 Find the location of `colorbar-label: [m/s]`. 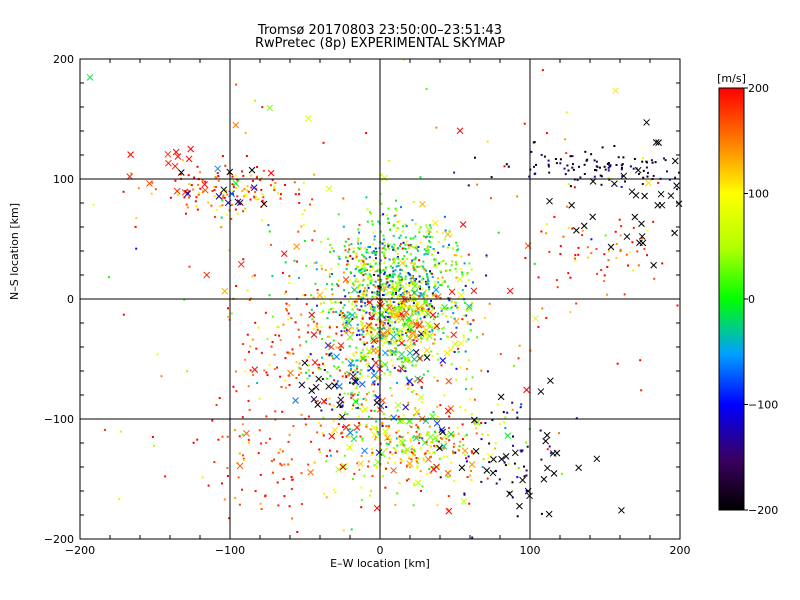

colorbar-label: [m/s] is located at coordinates (731, 78).